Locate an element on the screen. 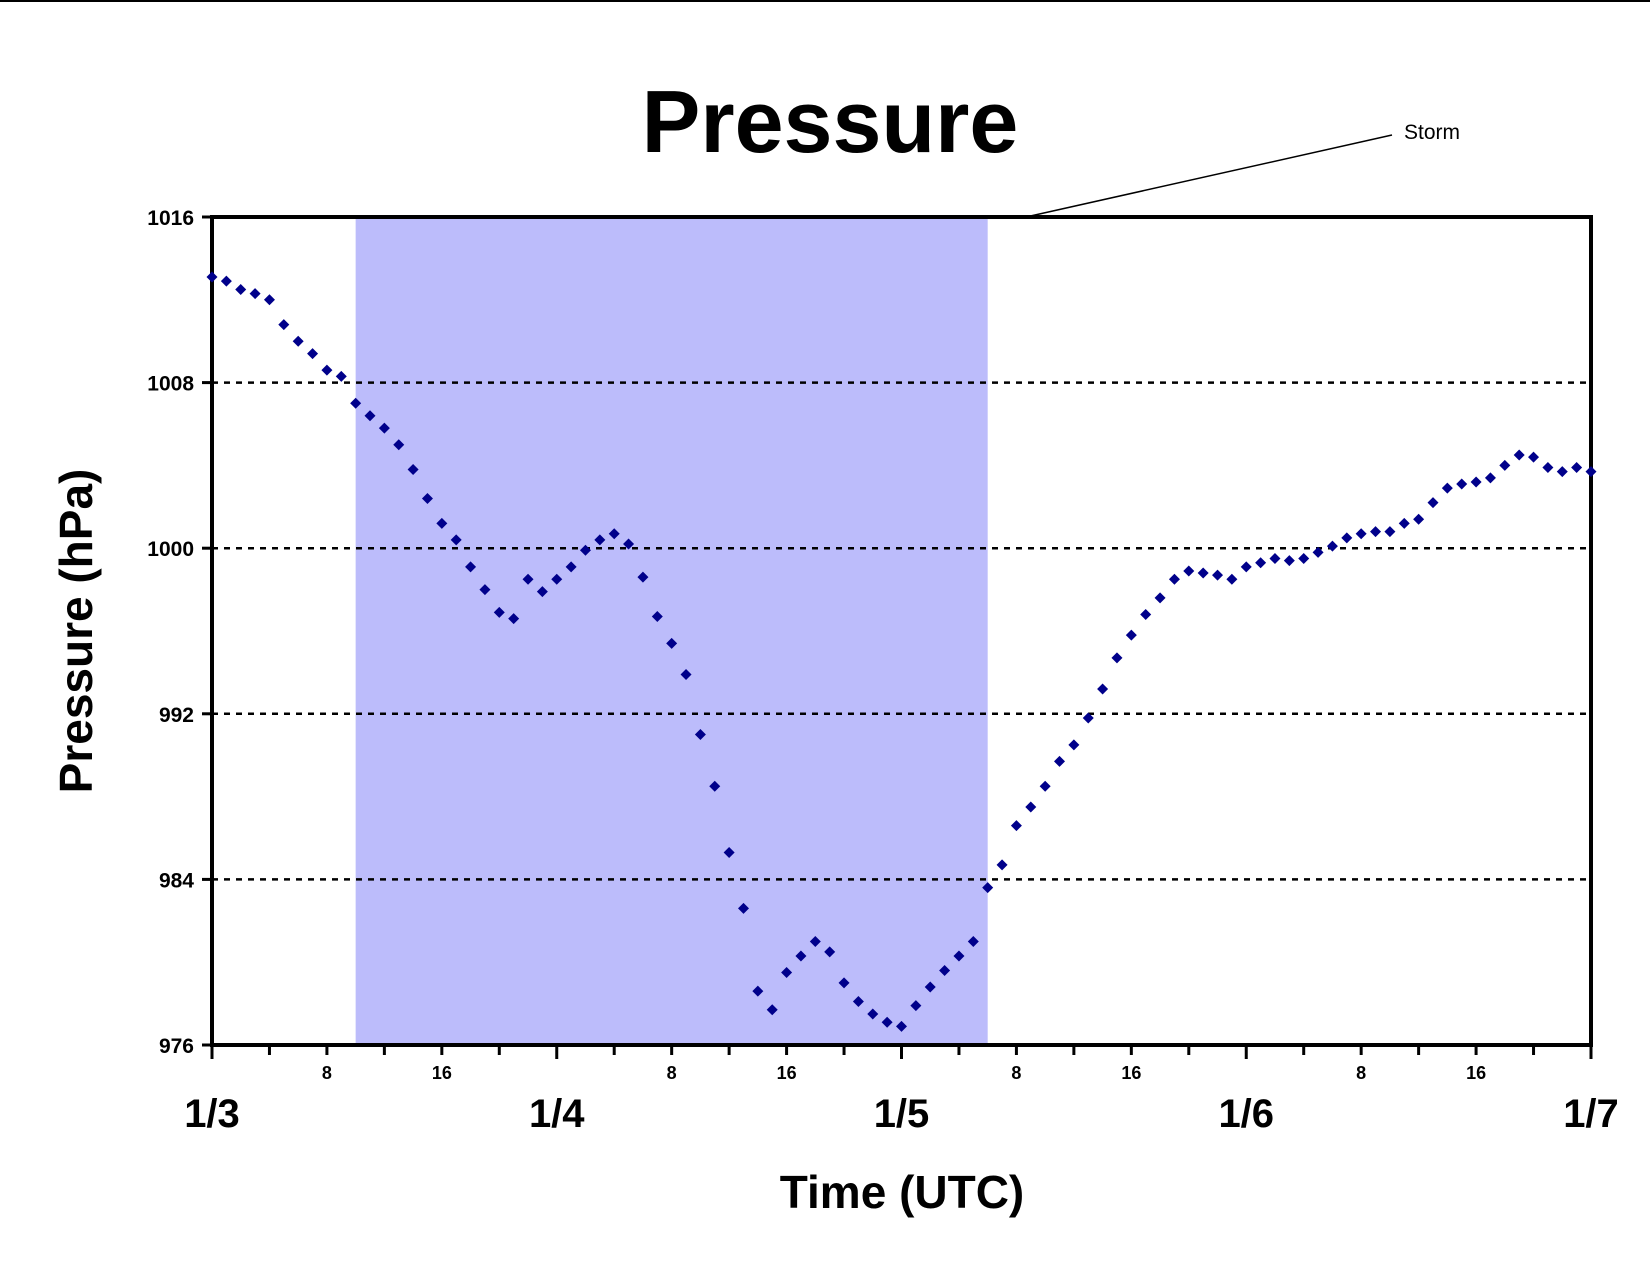 The width and height of the screenshot is (1650, 1275). chart-title: Pressure is located at coordinates (830, 121).